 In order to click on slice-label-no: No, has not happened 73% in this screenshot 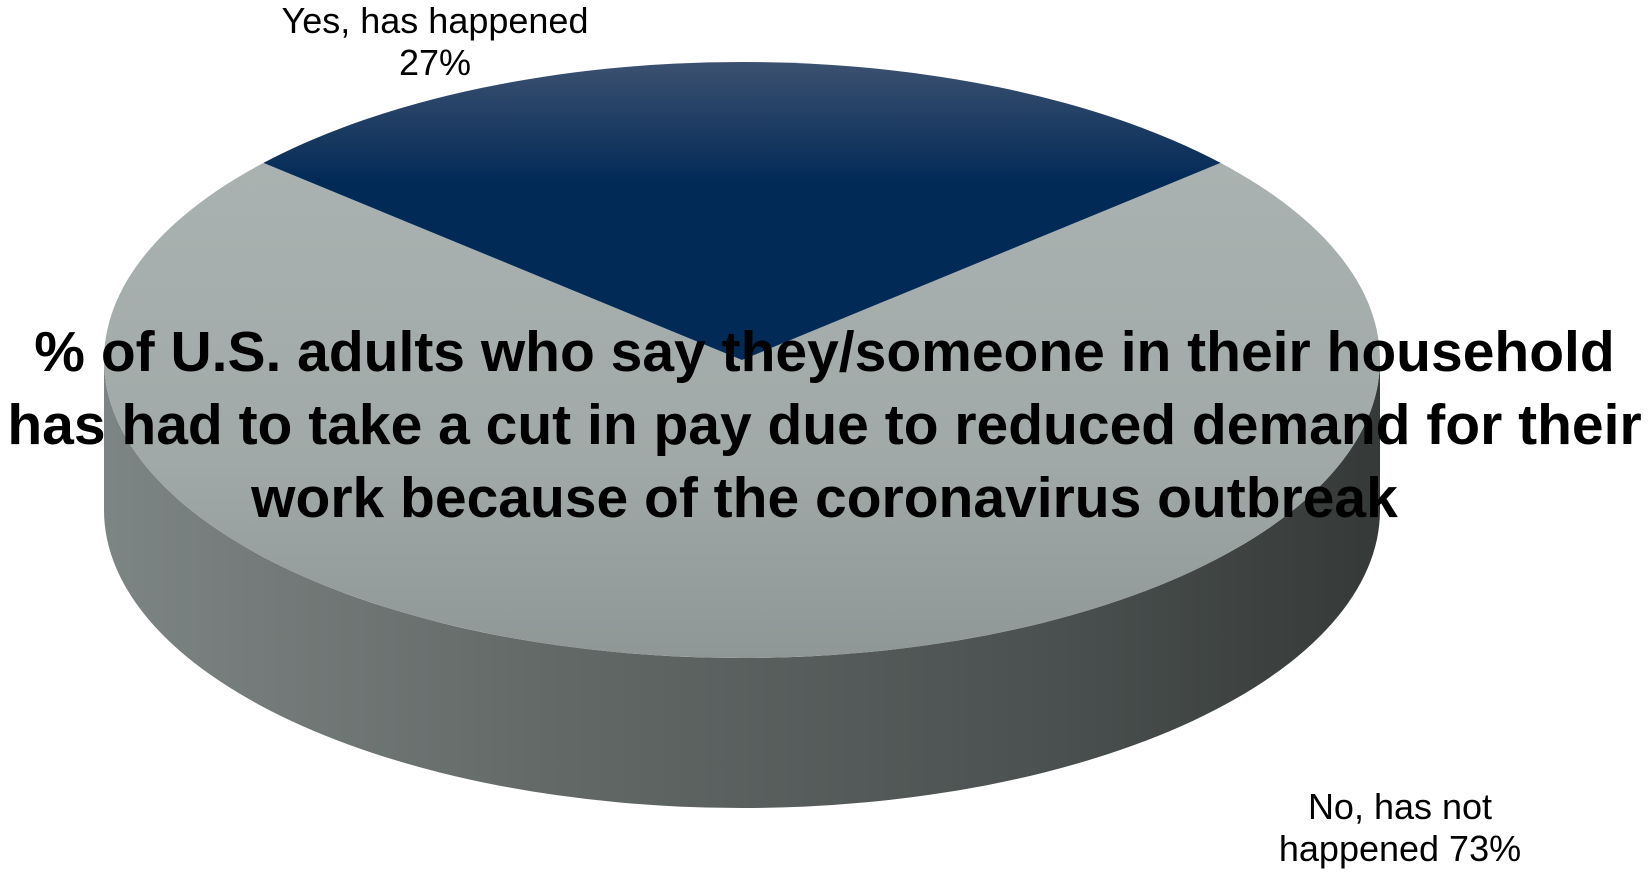, I will do `click(1400, 828)`.